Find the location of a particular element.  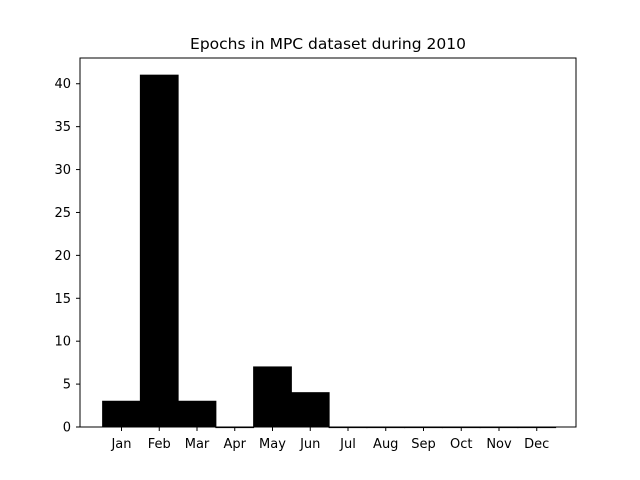

y-tick-label: 25 is located at coordinates (62, 213).